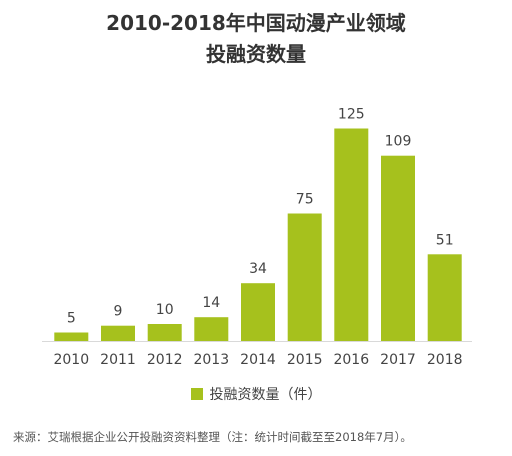 The width and height of the screenshot is (512, 456). Describe the element at coordinates (165, 310) in the screenshot. I see `data-label-2012: 10` at that location.